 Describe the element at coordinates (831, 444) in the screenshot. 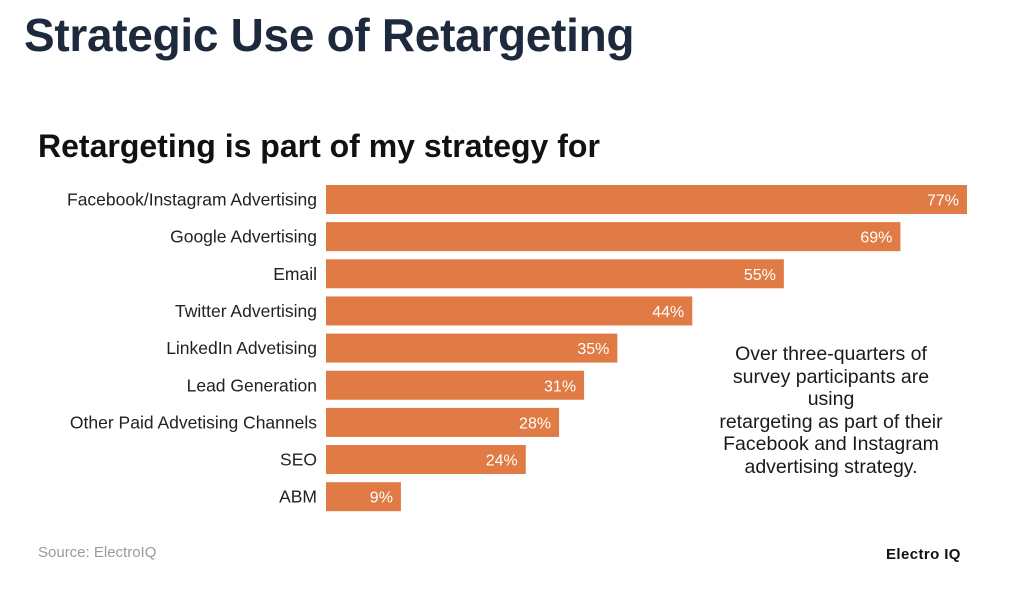

I see `annotation-line: Facebook and Instagram` at that location.